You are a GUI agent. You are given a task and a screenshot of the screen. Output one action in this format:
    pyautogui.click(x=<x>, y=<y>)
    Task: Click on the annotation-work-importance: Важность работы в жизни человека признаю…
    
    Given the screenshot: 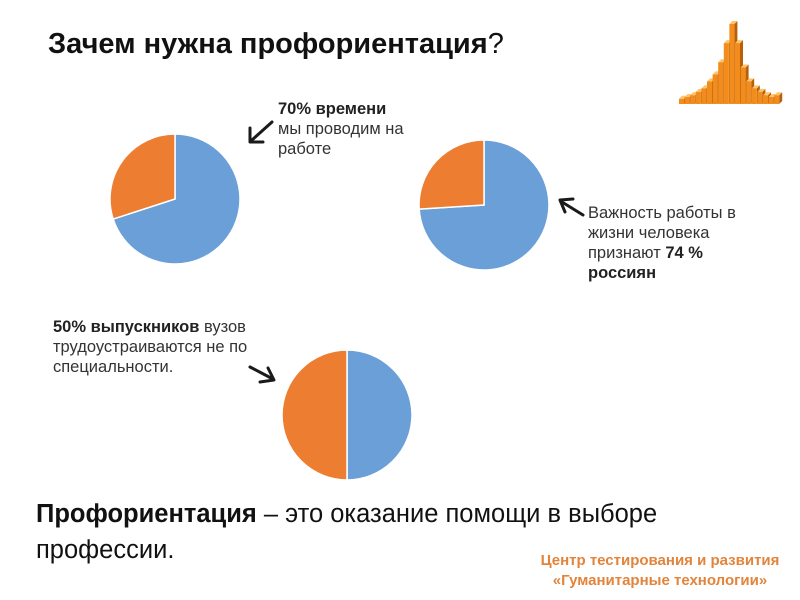 What is the action you would take?
    pyautogui.click(x=677, y=243)
    